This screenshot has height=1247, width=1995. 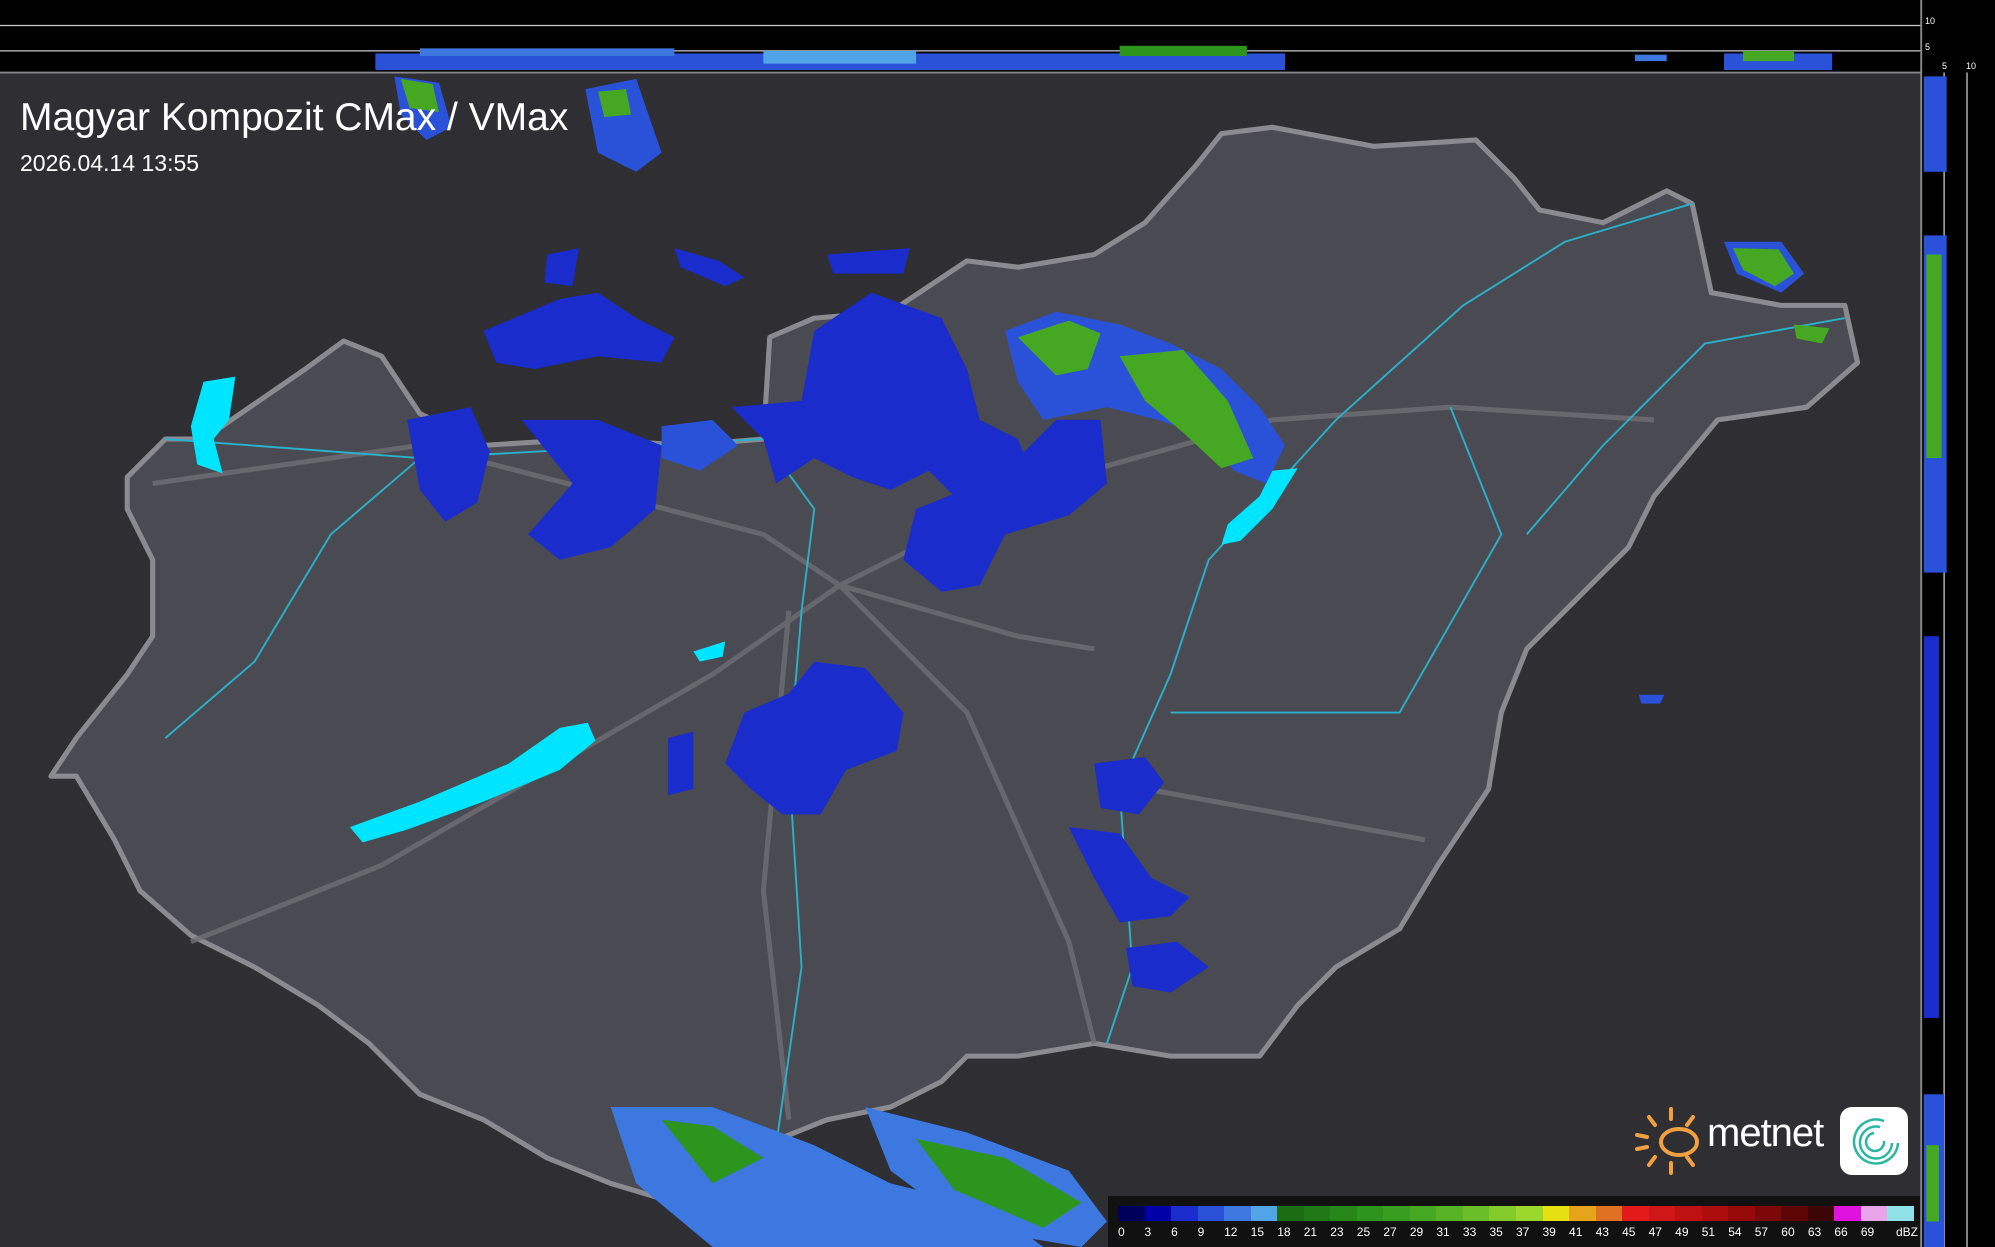 I want to click on right-profile-tick: 5, so click(x=1945, y=66).